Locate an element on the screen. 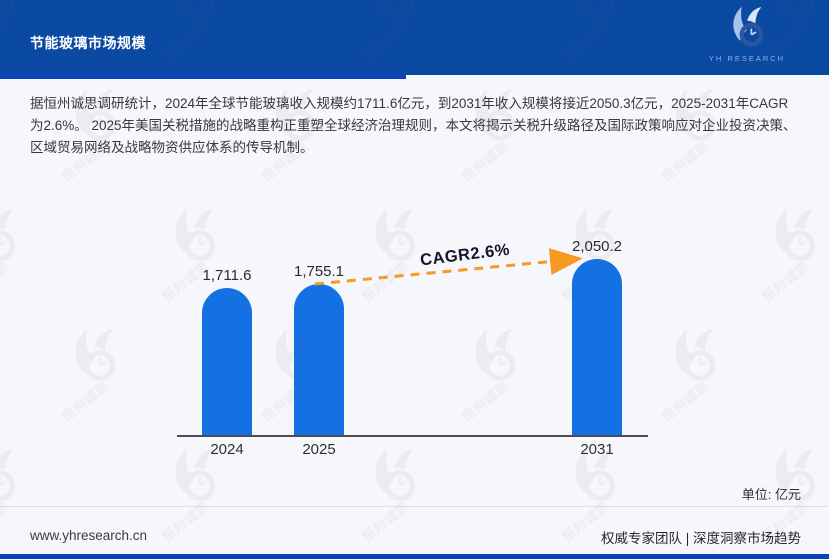 The image size is (829, 559). yh-logo-text: YH RESEARCH is located at coordinates (747, 58).